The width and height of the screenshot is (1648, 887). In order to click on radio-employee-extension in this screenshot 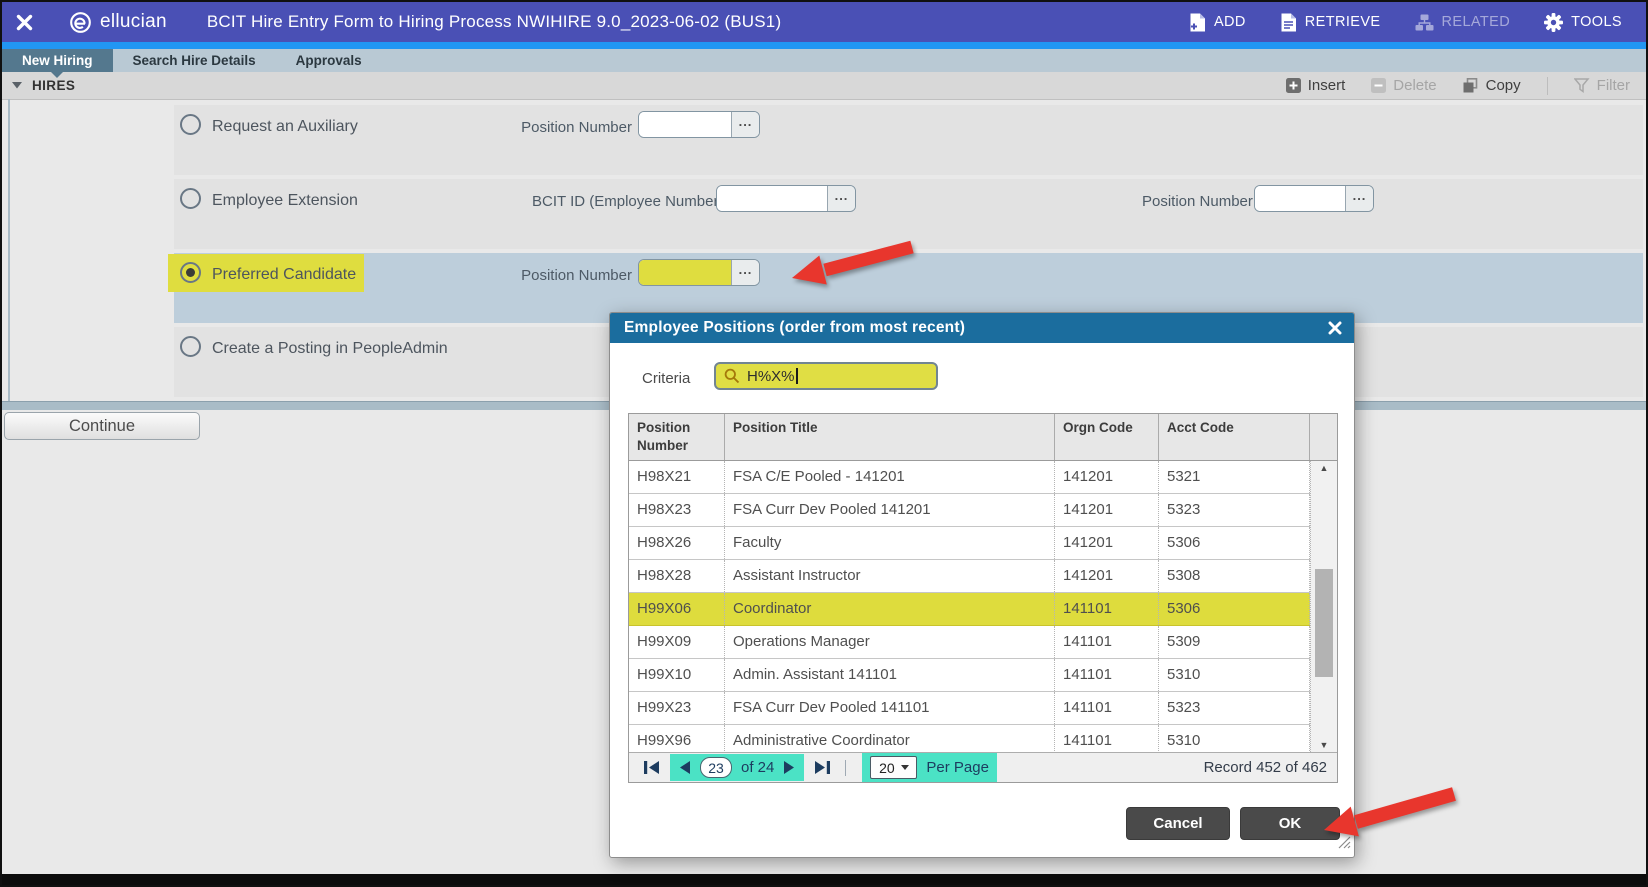, I will do `click(190, 198)`.